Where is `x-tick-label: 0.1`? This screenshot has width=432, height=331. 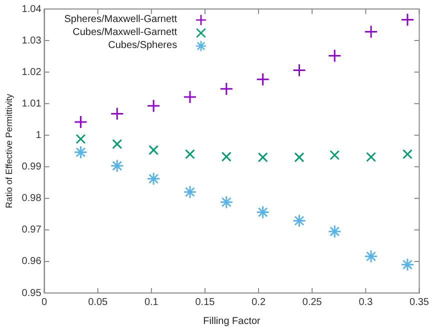
x-tick-label: 0.1 is located at coordinates (151, 302).